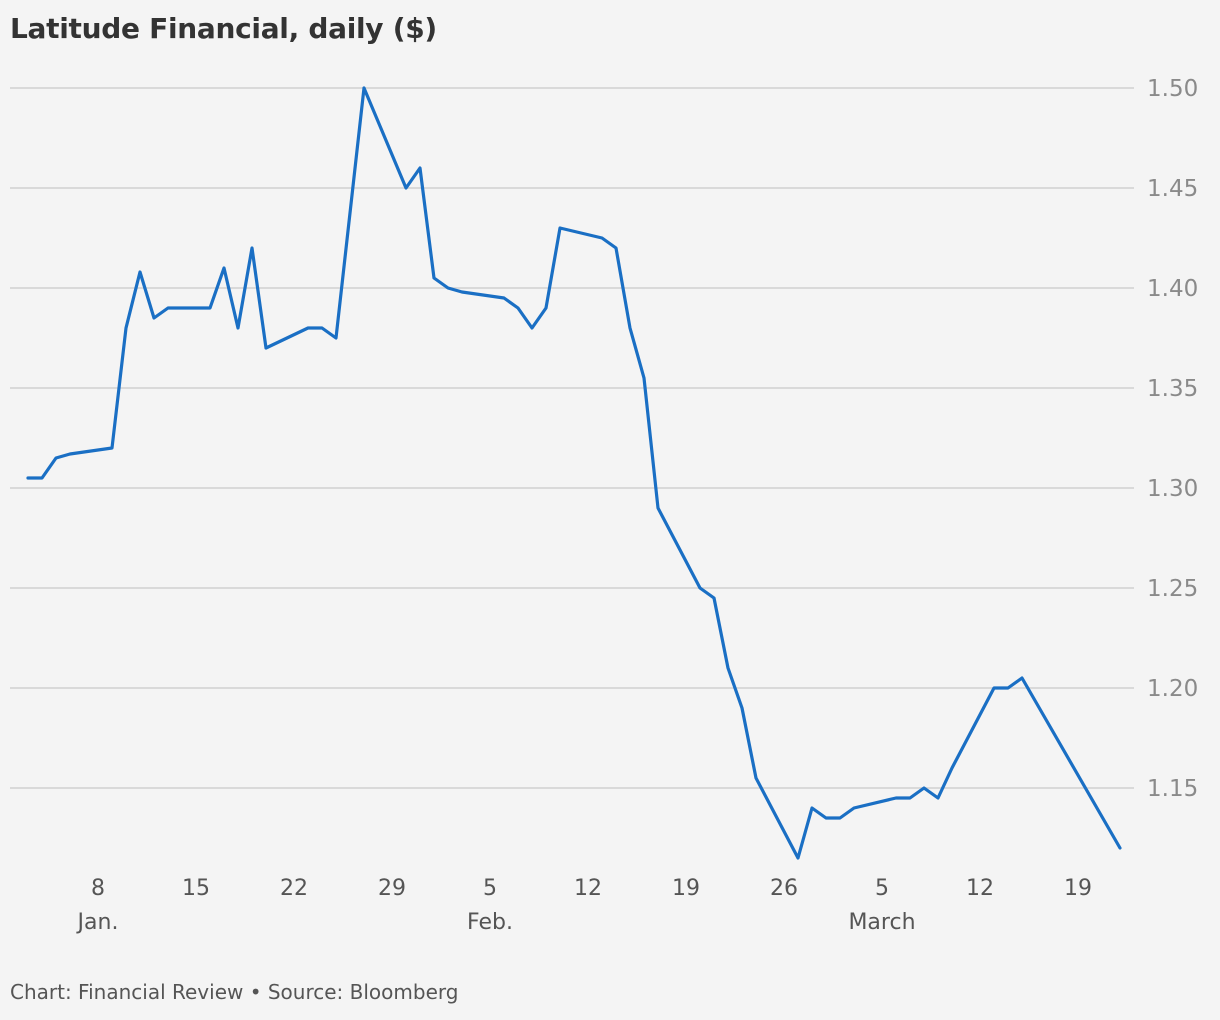 This screenshot has height=1020, width=1220. I want to click on y-tick-label: 1.40, so click(1172, 289).